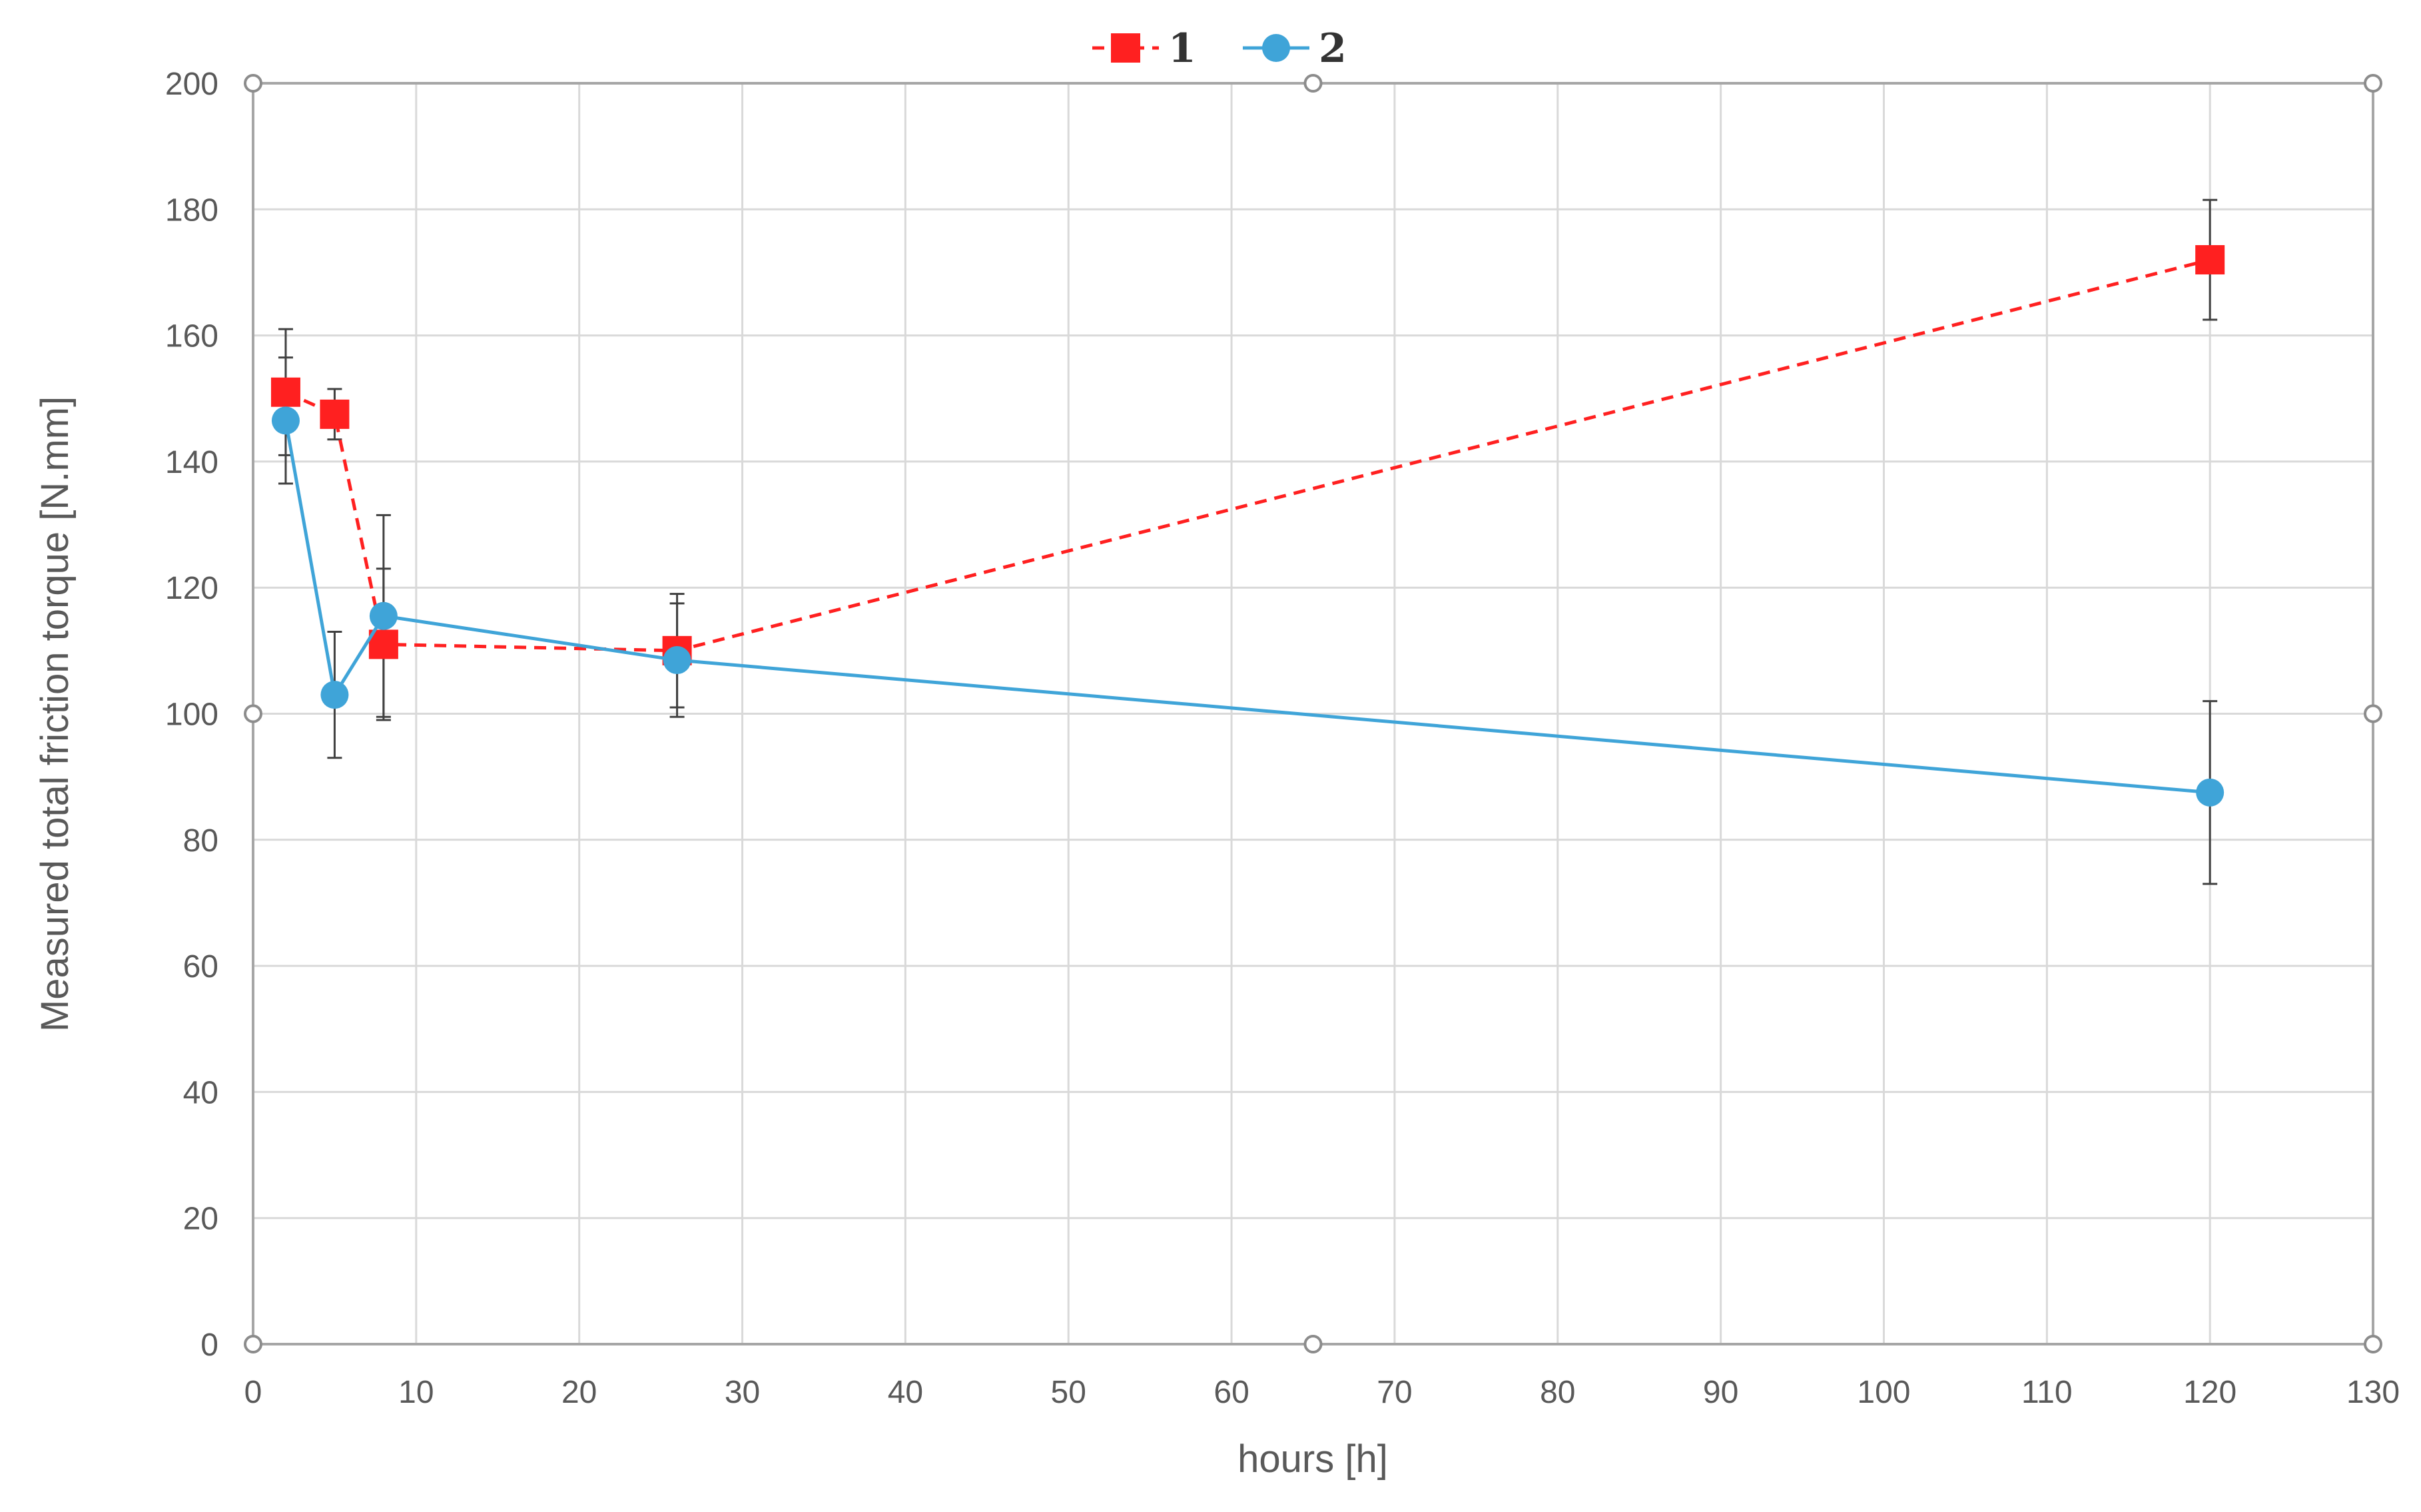  I want to click on x-tick-label: 70, so click(1395, 1393).